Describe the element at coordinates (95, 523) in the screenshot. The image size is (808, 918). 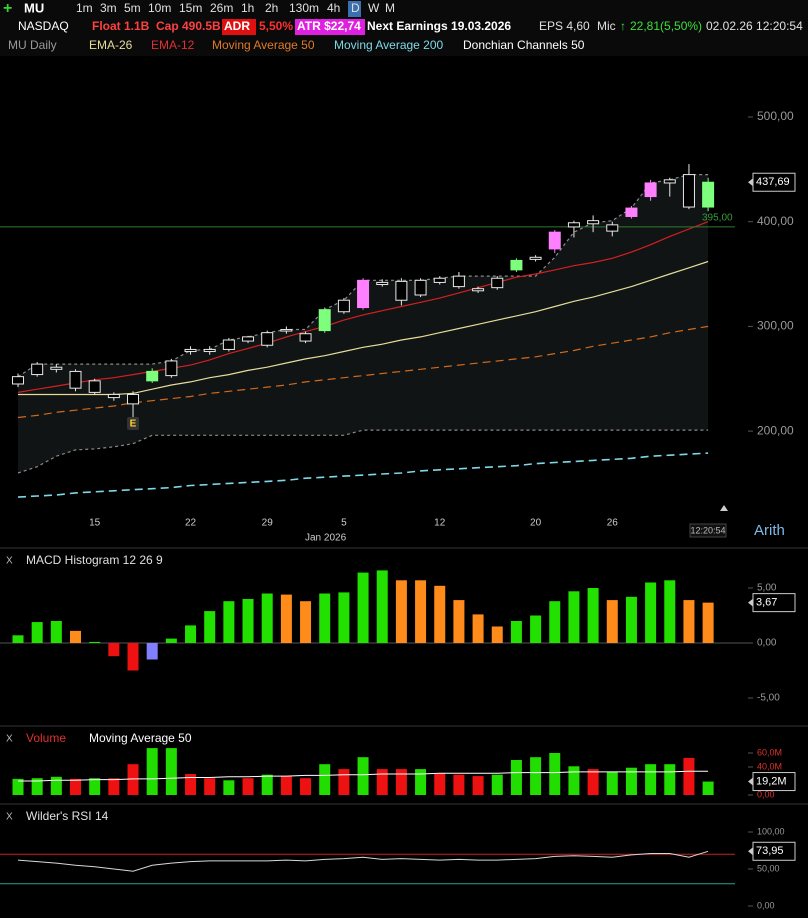
I see `date-label: 15` at that location.